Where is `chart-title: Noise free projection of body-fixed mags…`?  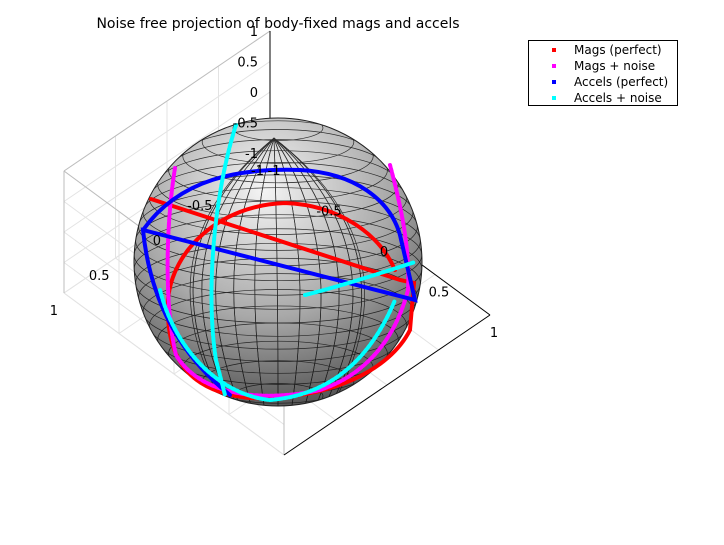
chart-title: Noise free projection of body-fixed mags… is located at coordinates (278, 24).